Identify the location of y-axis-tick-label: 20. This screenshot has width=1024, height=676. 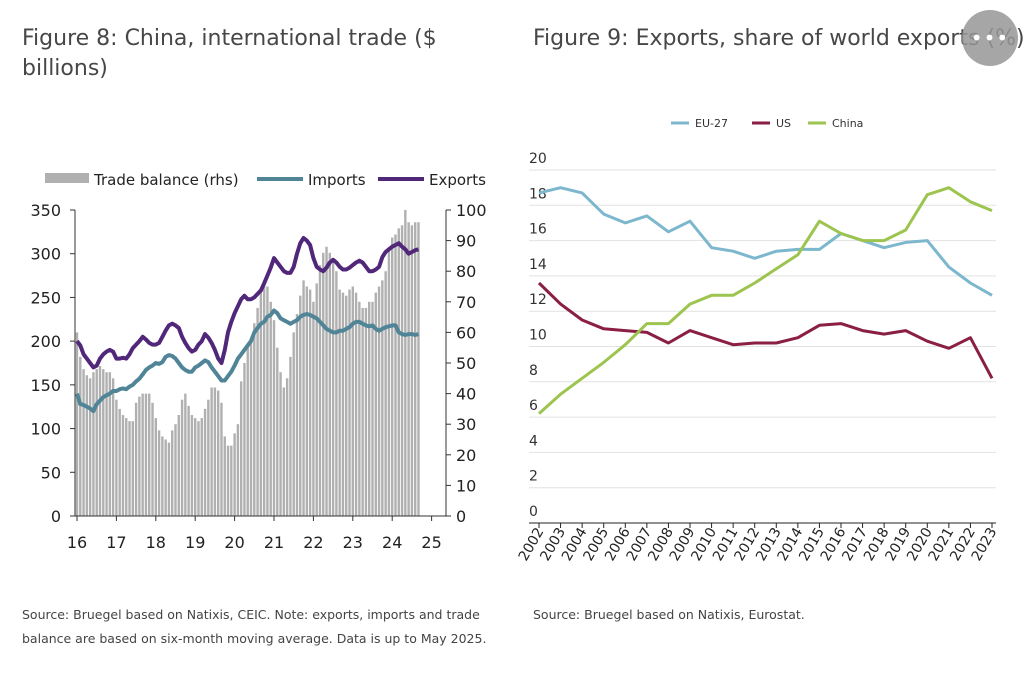
(538, 159).